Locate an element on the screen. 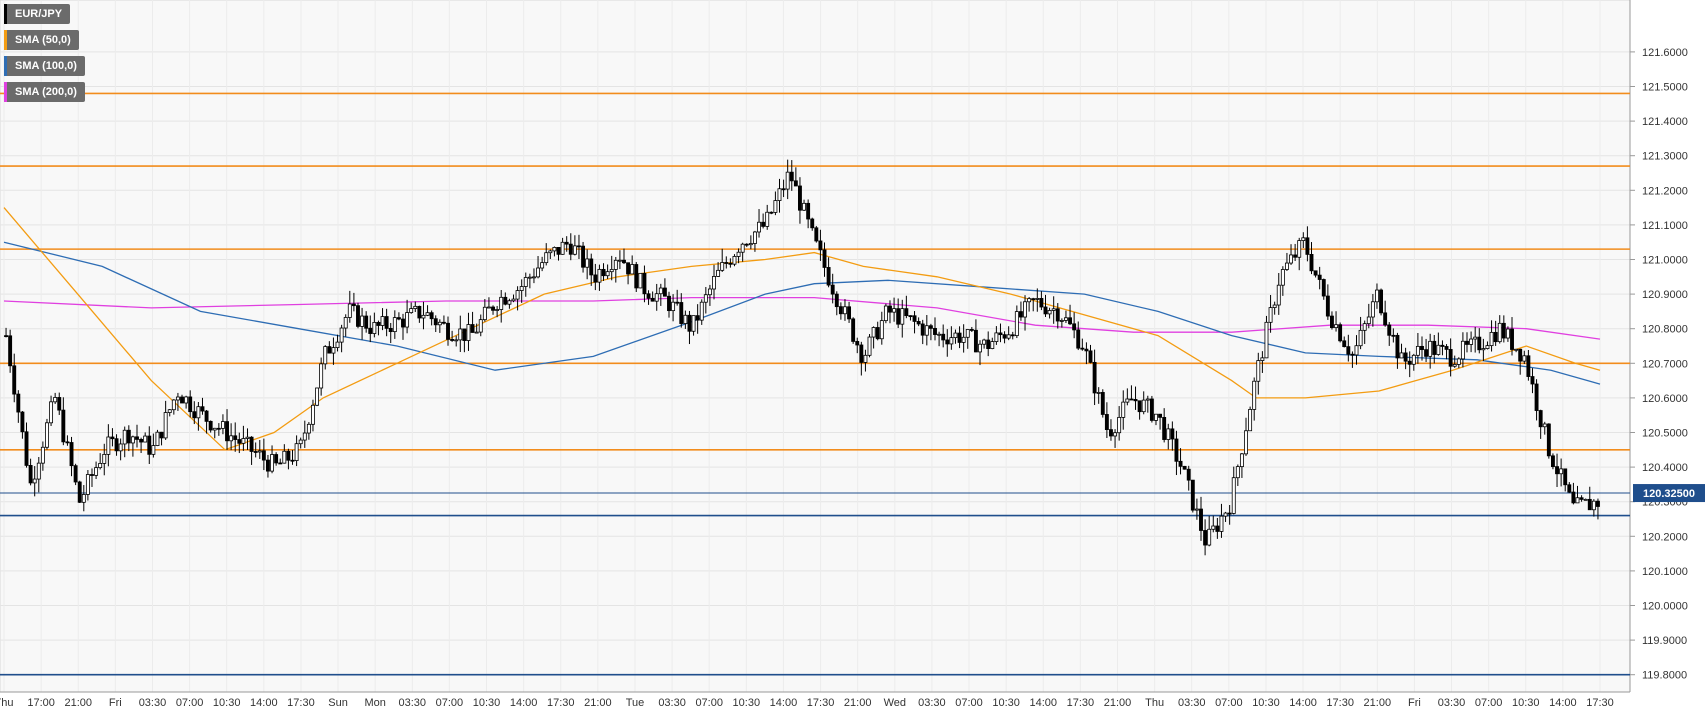 The height and width of the screenshot is (712, 1707). y-tick-label: 120.4000 is located at coordinates (1665, 468).